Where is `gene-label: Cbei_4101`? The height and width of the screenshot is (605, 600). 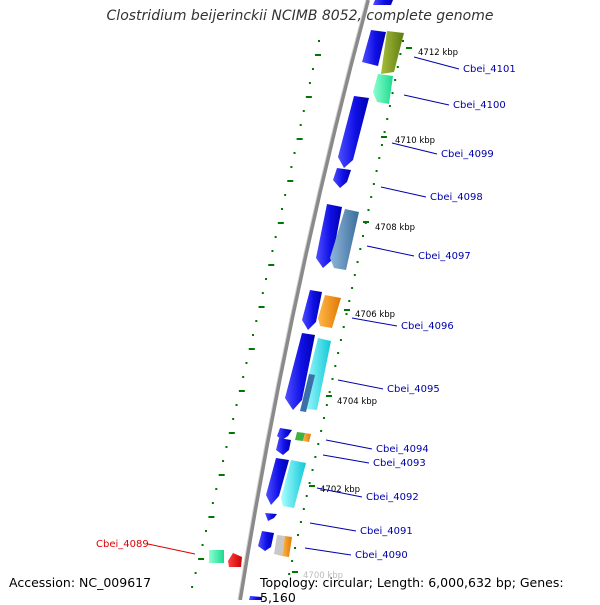 gene-label: Cbei_4101 is located at coordinates (489, 69).